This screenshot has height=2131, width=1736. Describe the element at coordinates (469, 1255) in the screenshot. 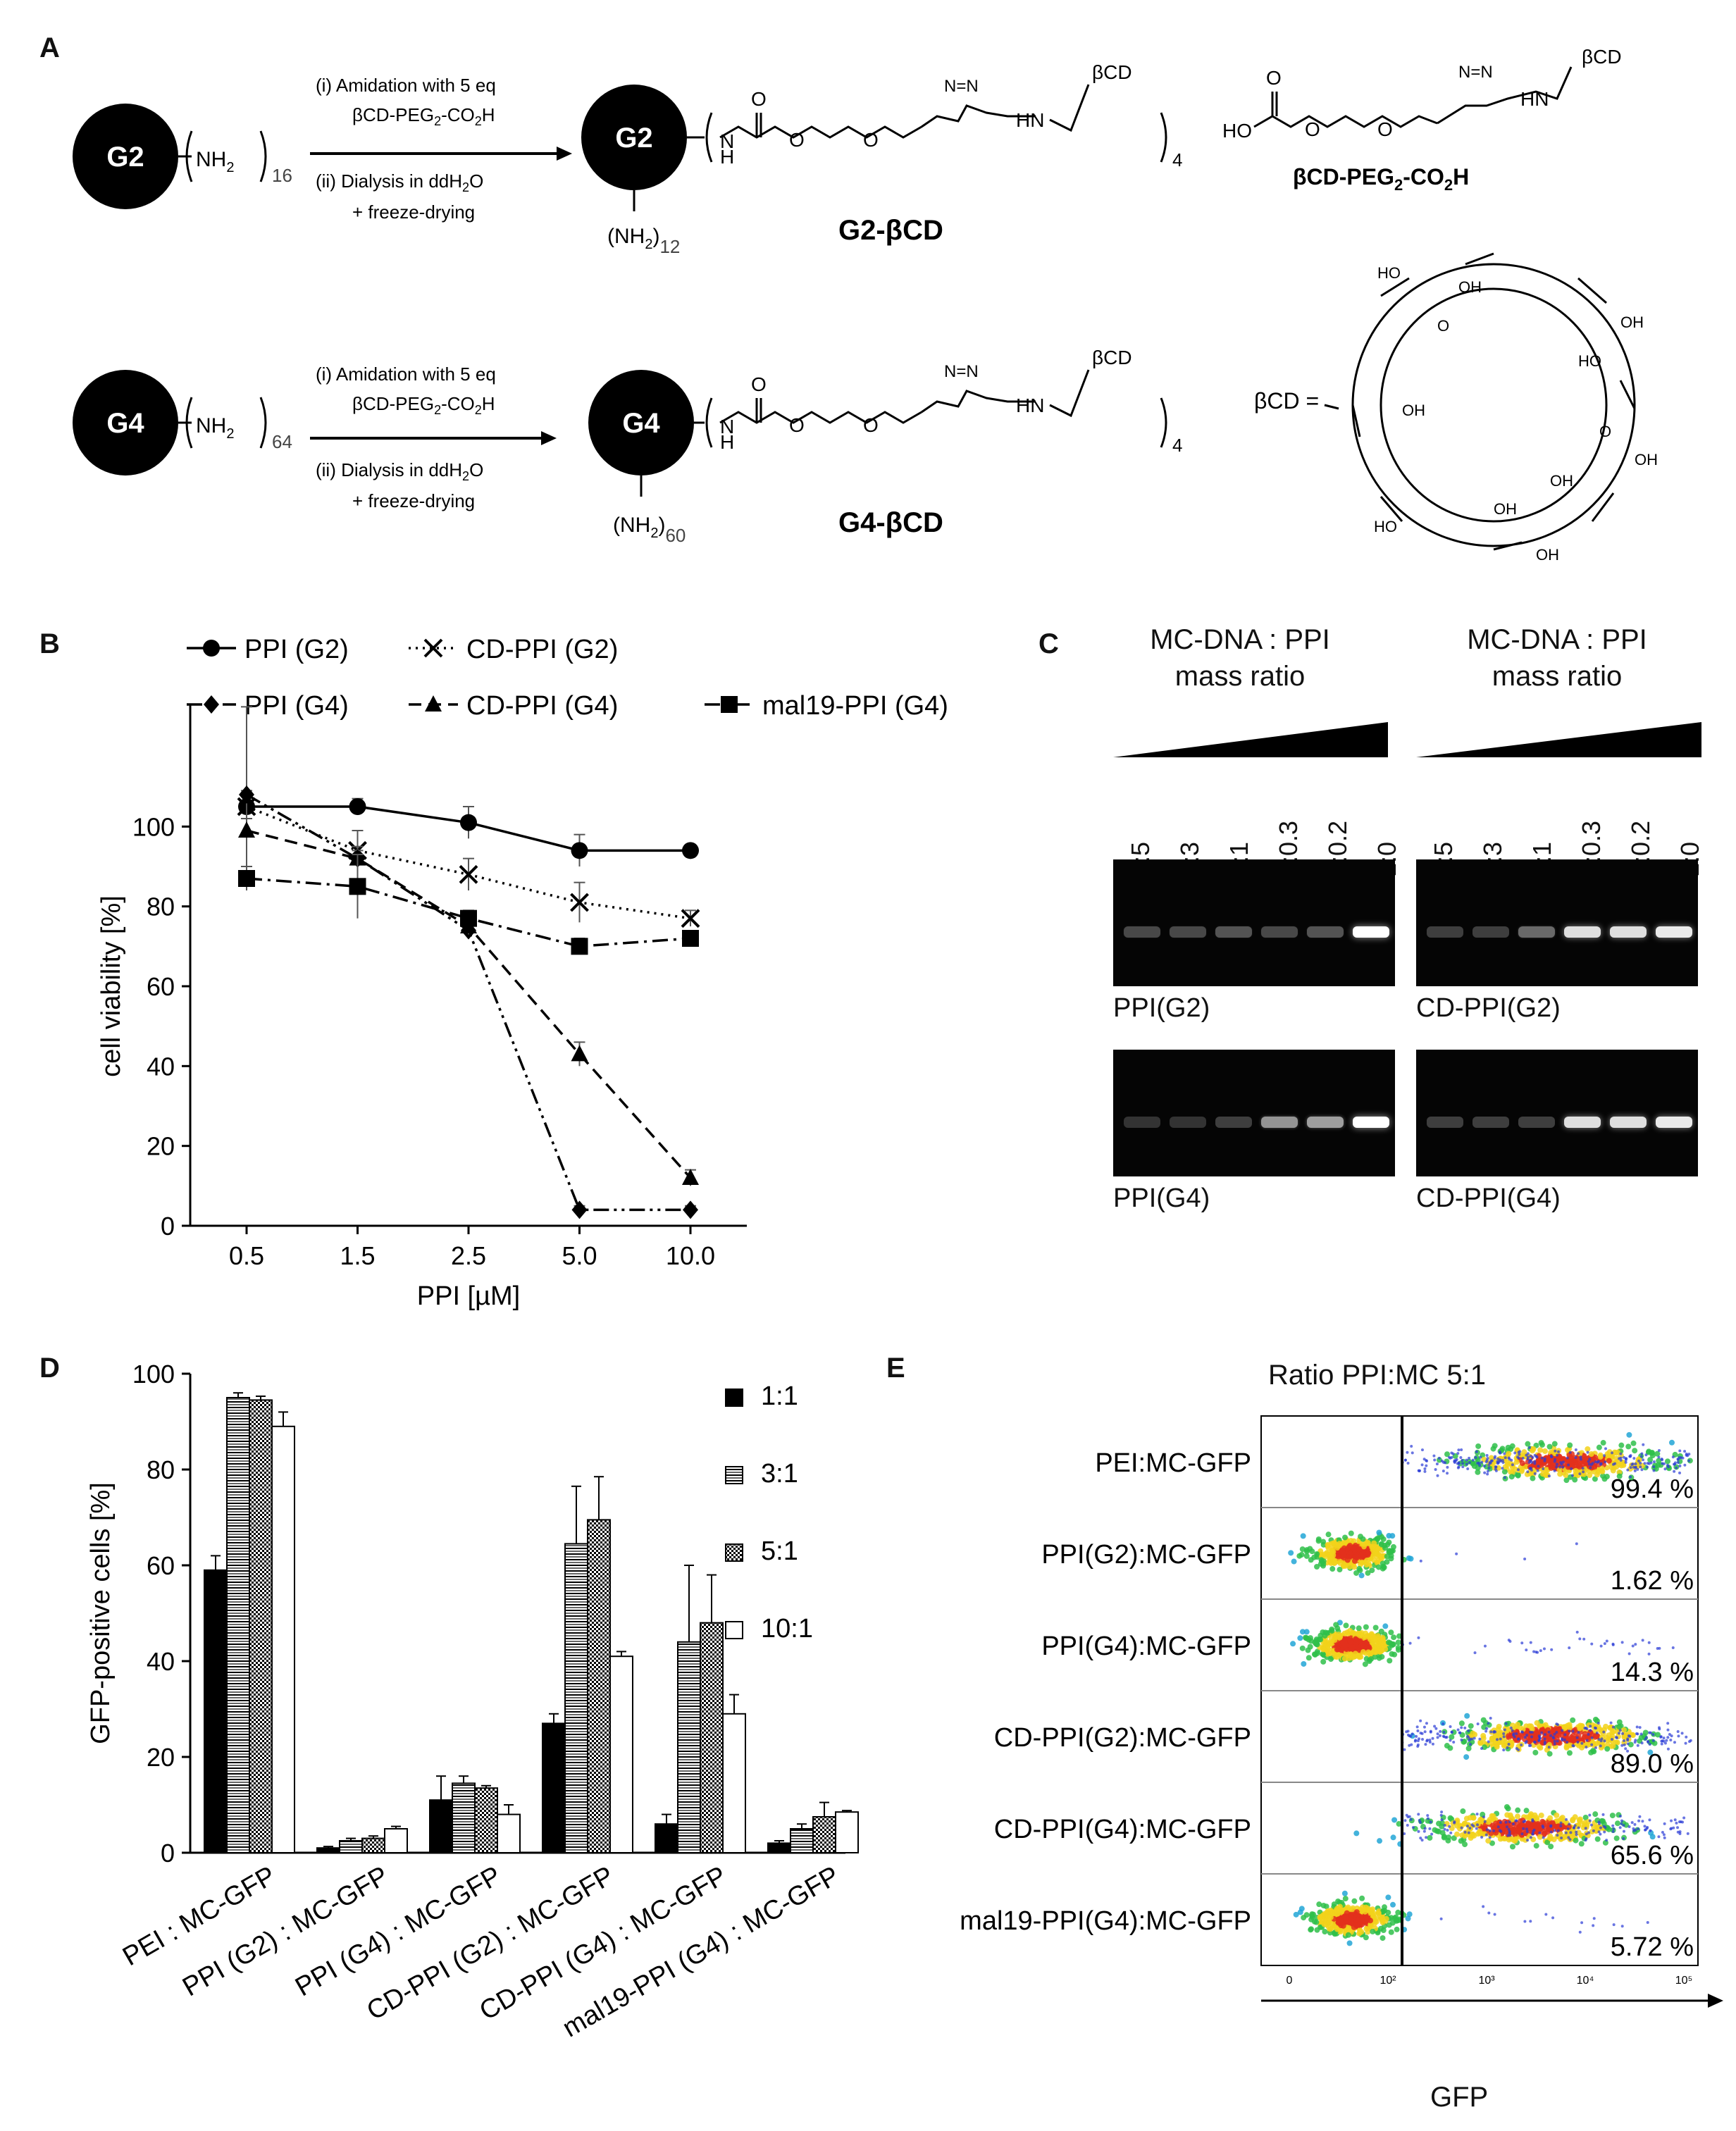

I see `chart-b-x-tick-label: 2.5` at that location.